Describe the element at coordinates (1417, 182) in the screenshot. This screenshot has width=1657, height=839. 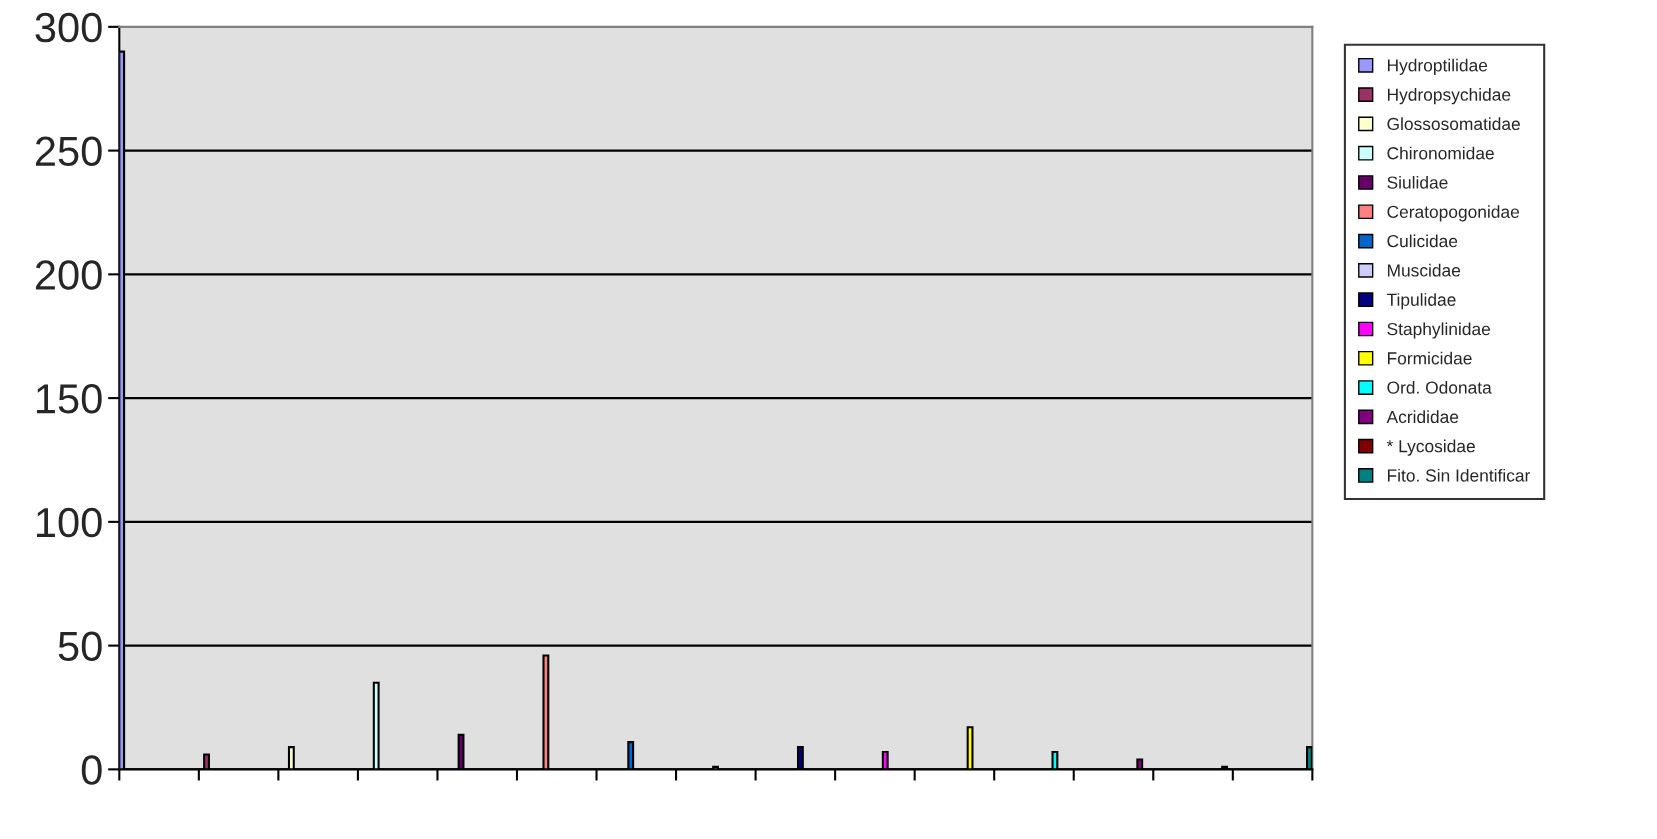
I see `legend-label: Siulidae` at that location.